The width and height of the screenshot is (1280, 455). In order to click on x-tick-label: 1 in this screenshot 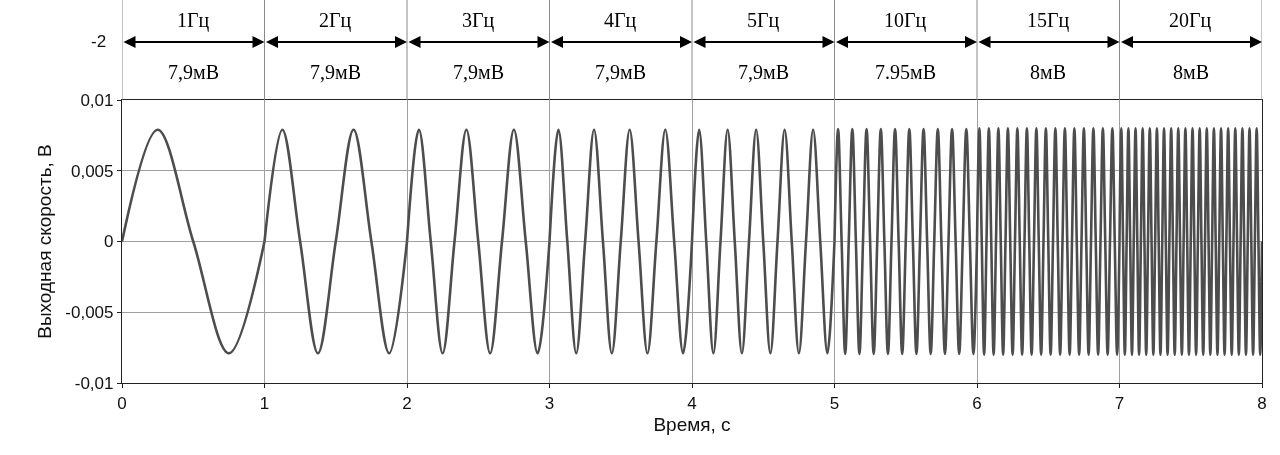, I will do `click(264, 403)`.